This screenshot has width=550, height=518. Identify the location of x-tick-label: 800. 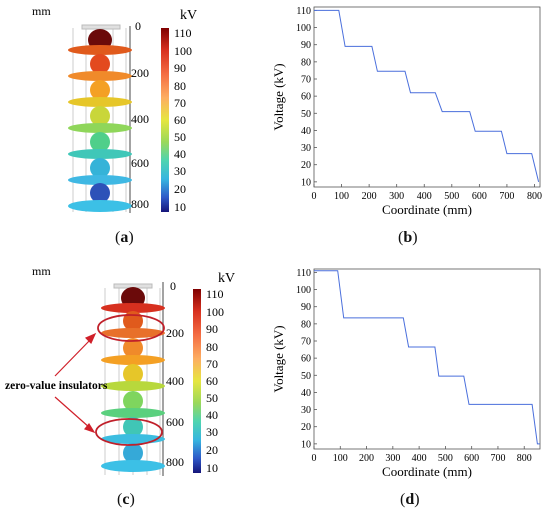
(524, 458).